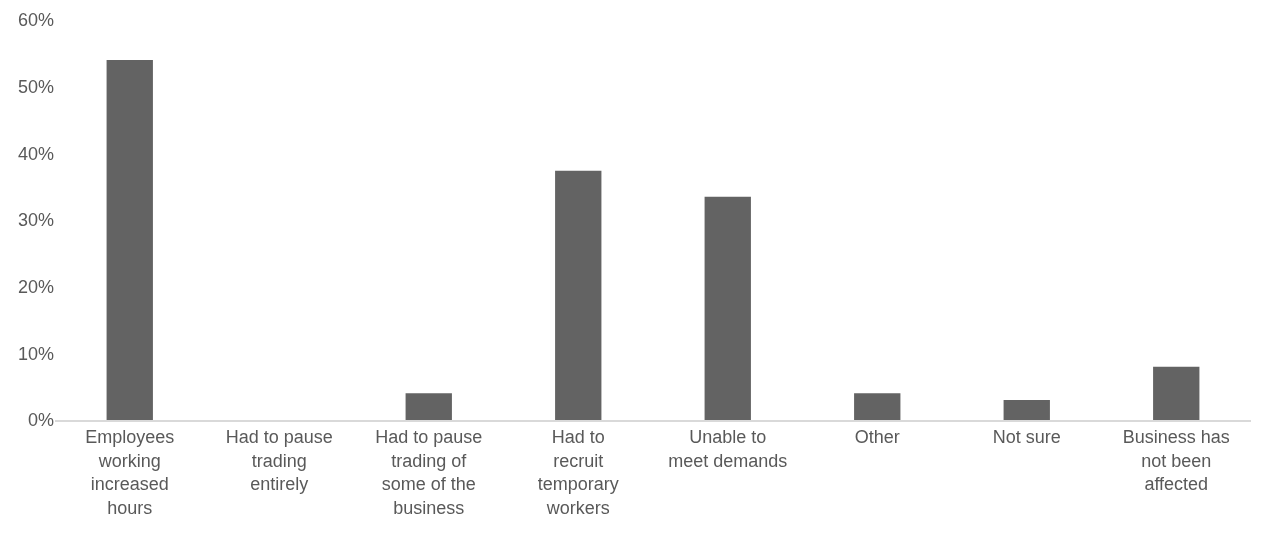  Describe the element at coordinates (35, 220) in the screenshot. I see `y-tick-label: 30%` at that location.